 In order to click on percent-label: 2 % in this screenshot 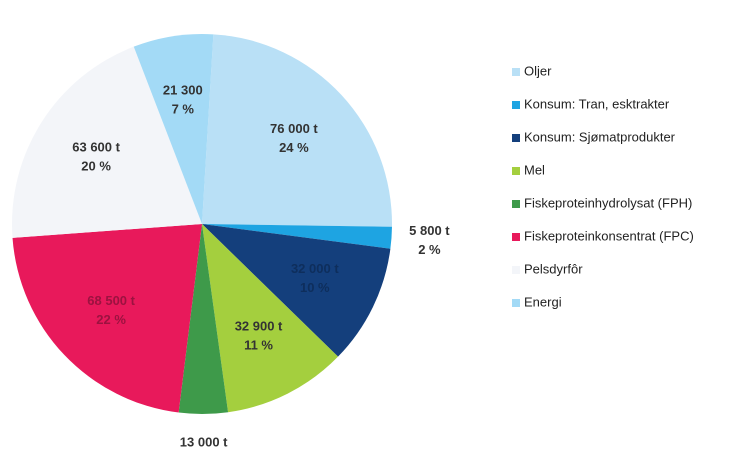, I will do `click(429, 249)`.